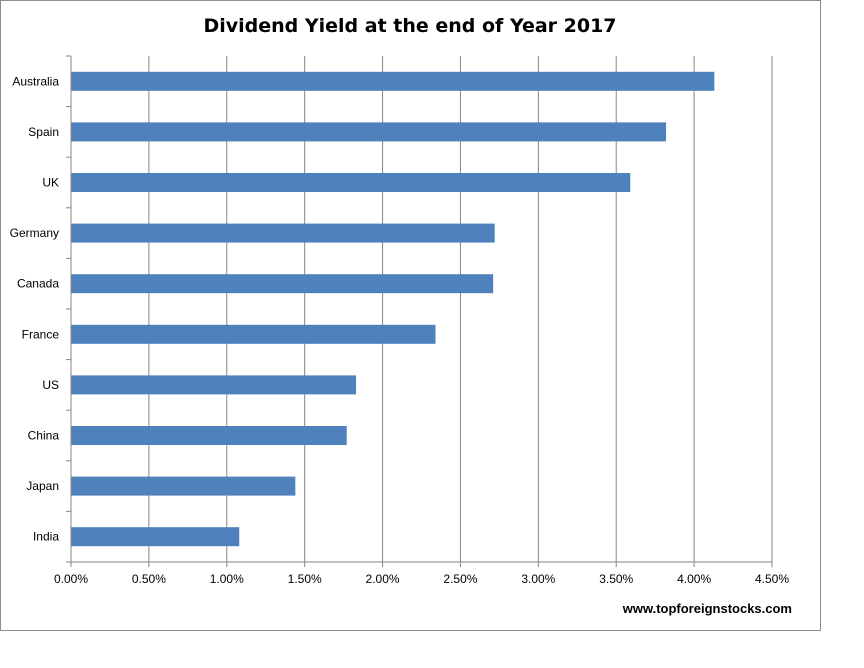 The height and width of the screenshot is (668, 864). I want to click on category-label: UK, so click(50, 183).